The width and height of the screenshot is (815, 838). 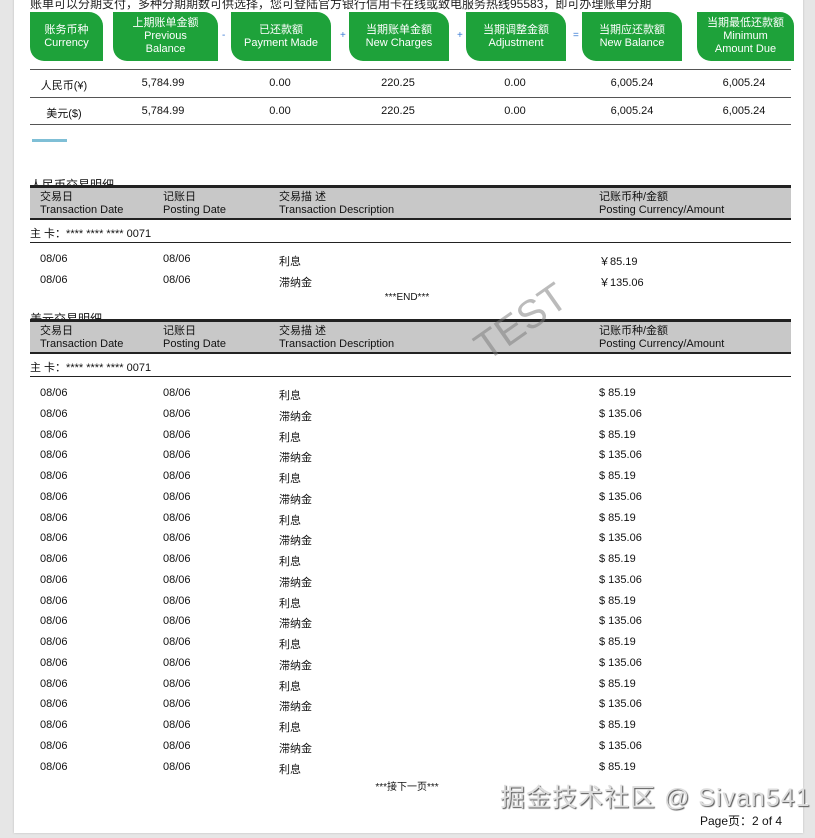 I want to click on header-en: Minimum Amount Due, so click(x=745, y=42).